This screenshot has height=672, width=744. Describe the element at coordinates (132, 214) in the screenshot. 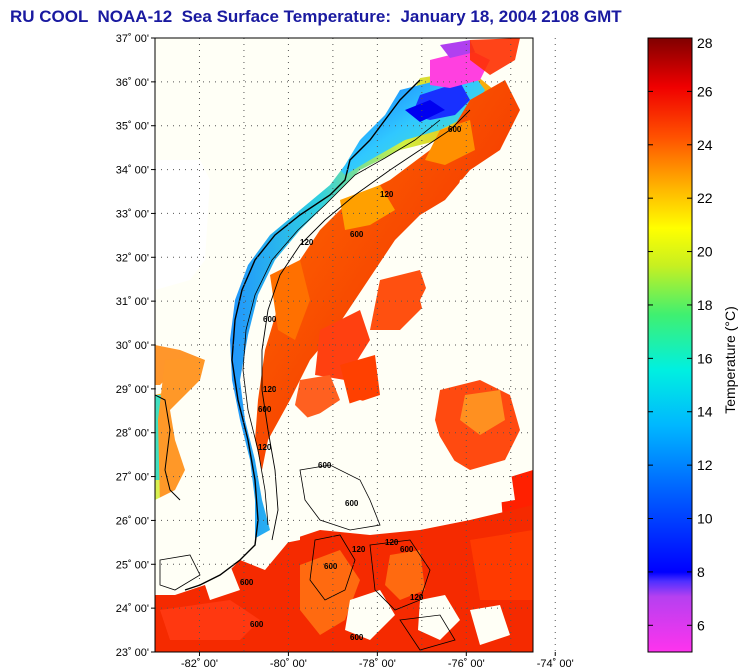

I see `lat-label: 33˚ 00'` at that location.